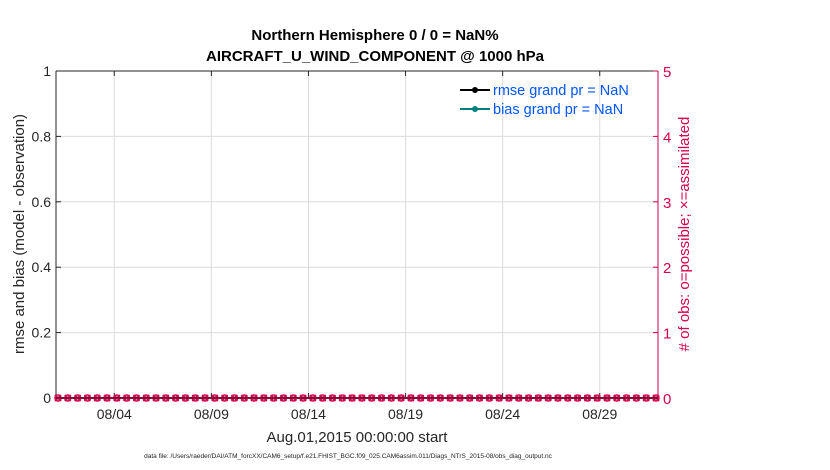  Describe the element at coordinates (42, 267) in the screenshot. I see `y-tick-label-left: 0.4` at that location.